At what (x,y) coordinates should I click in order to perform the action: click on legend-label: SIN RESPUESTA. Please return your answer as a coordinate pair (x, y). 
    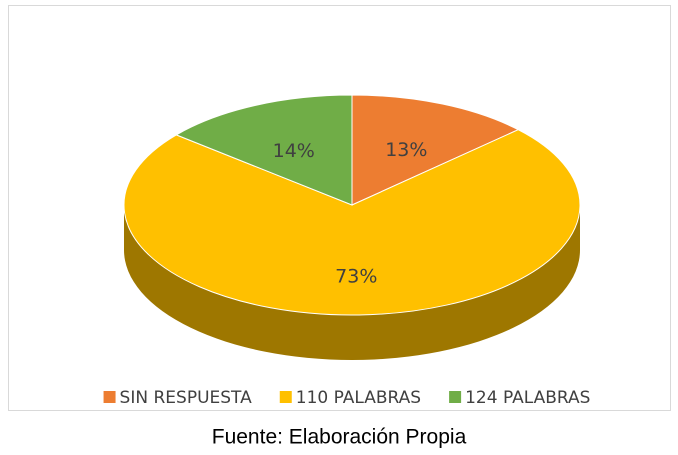
    Looking at the image, I should click on (186, 398).